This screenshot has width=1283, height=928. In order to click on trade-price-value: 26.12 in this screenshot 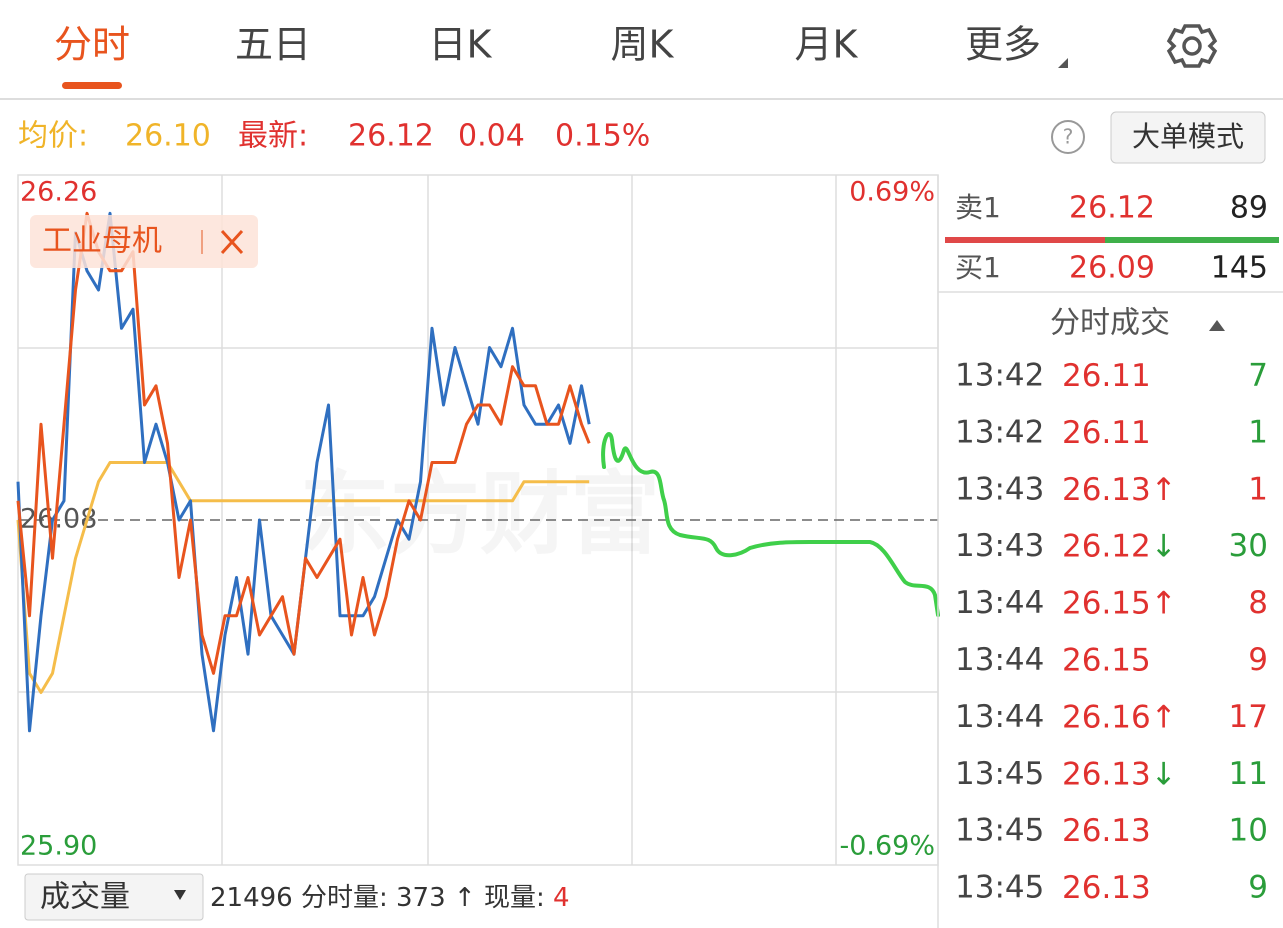, I will do `click(1106, 546)`.